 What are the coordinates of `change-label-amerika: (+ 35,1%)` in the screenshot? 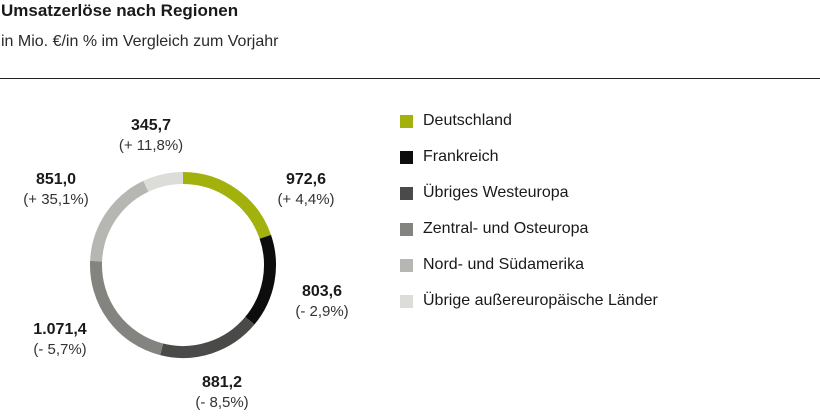 It's located at (56, 199).